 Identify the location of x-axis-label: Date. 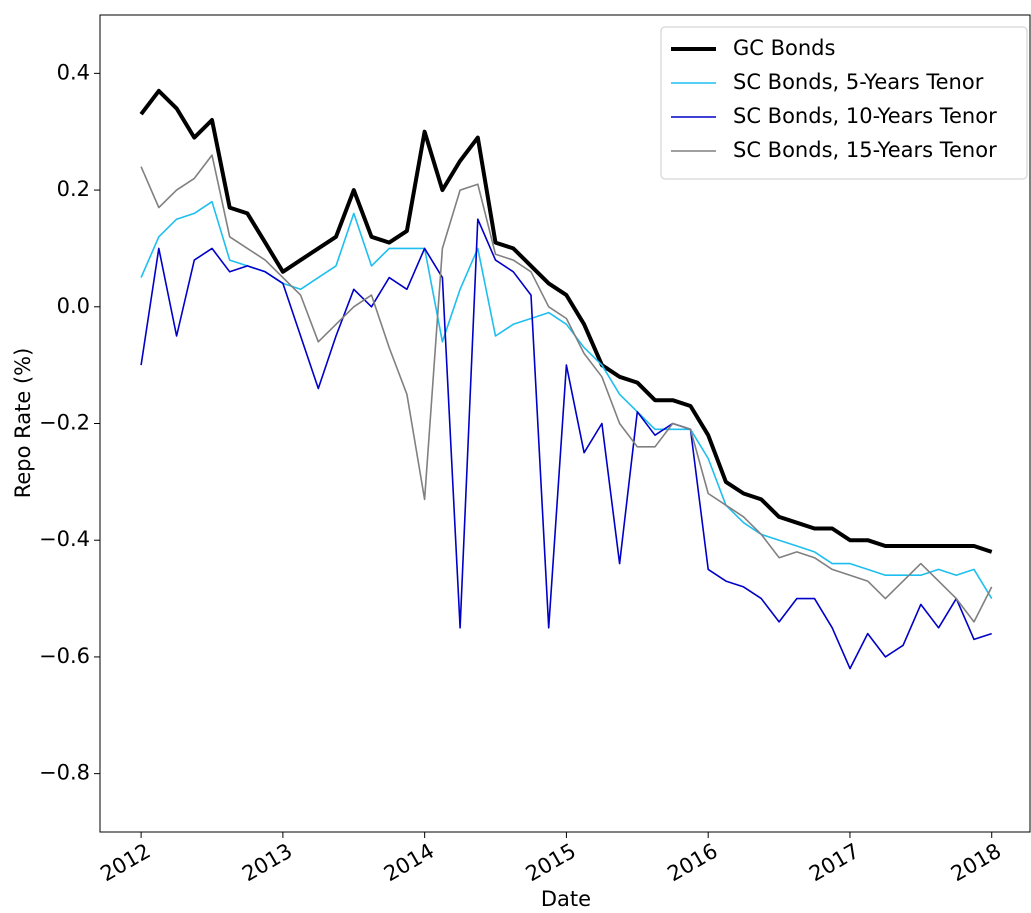
(566, 899).